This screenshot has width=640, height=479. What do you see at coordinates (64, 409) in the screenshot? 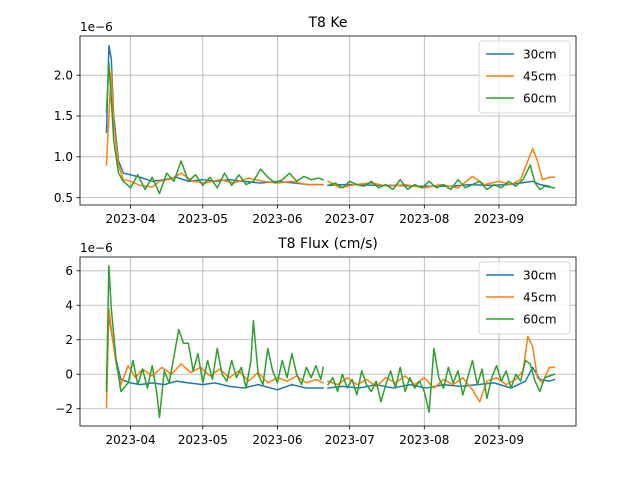
I see `flux-y-tick-label-0: −2` at bounding box center [64, 409].